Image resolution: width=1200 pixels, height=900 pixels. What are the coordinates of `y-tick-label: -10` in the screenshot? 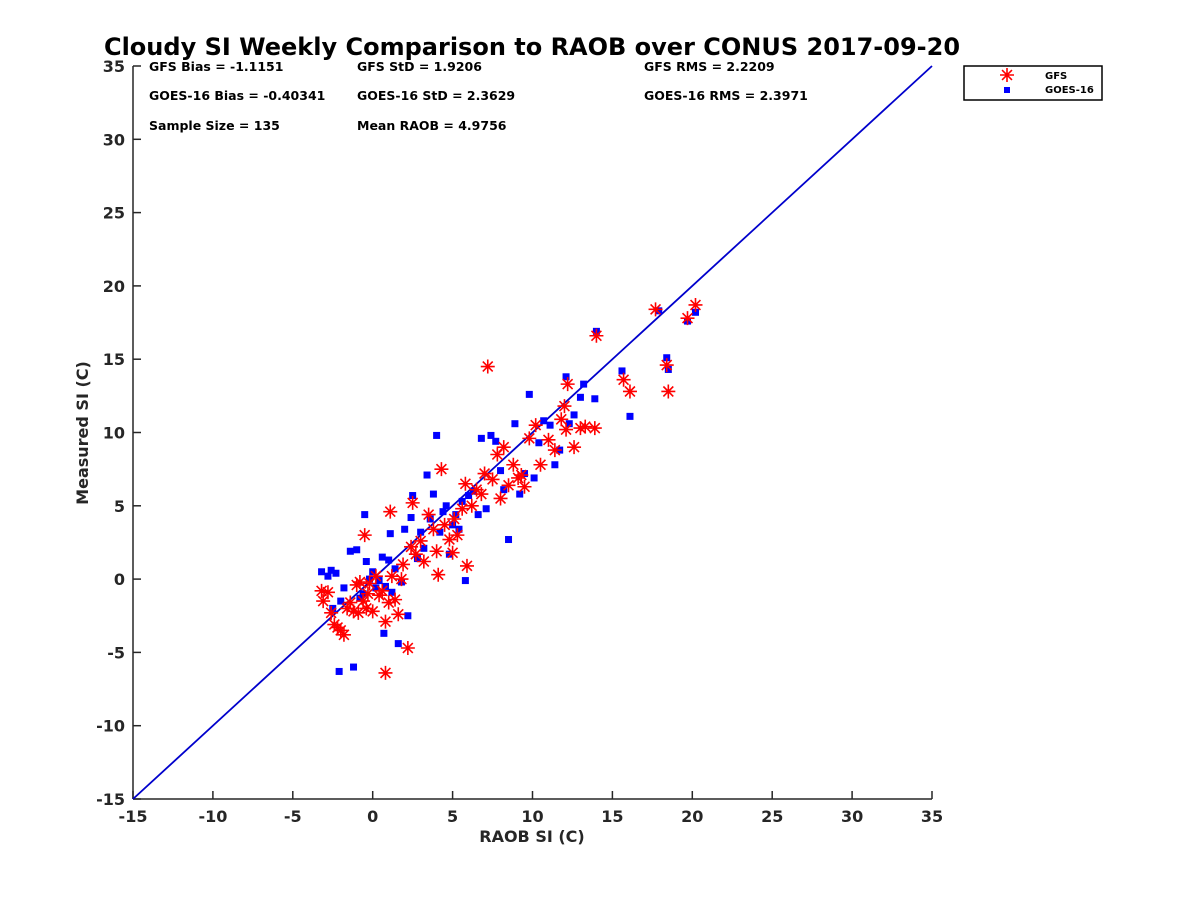 It's located at (110, 726).